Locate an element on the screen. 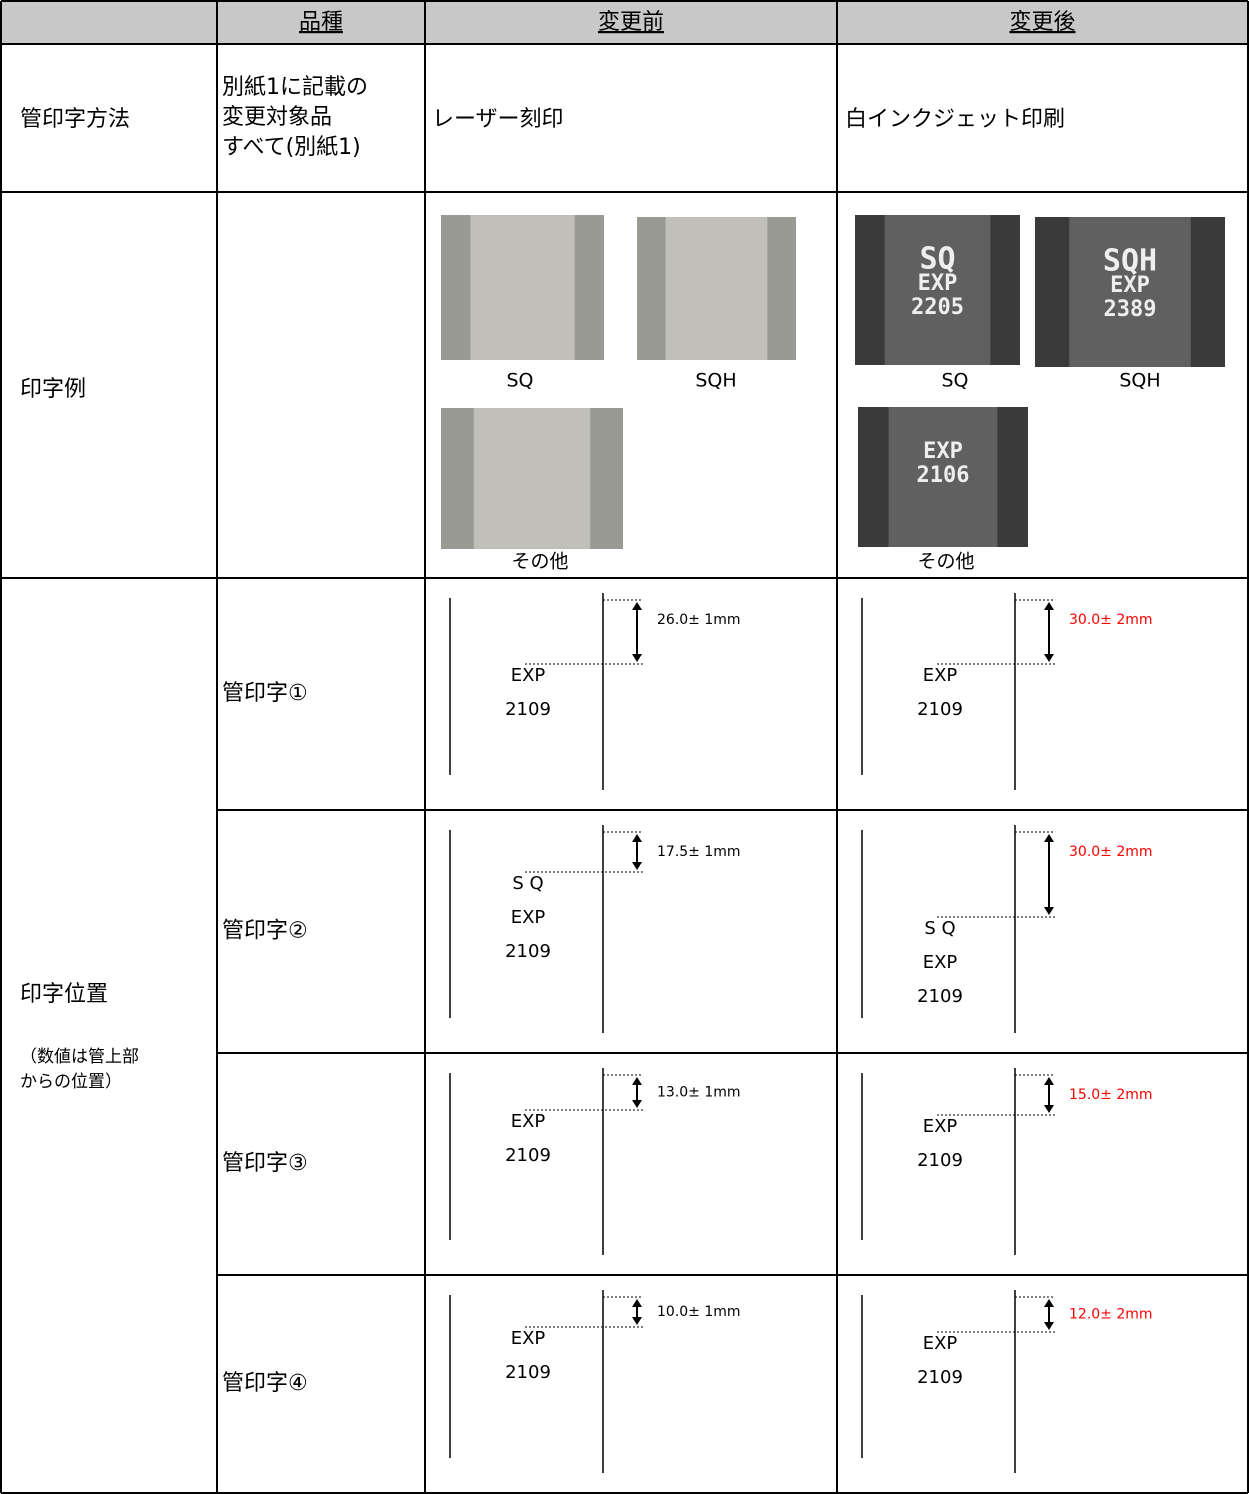 This screenshot has width=1249, height=1494. note-text: からの位置） is located at coordinates (71, 1082).